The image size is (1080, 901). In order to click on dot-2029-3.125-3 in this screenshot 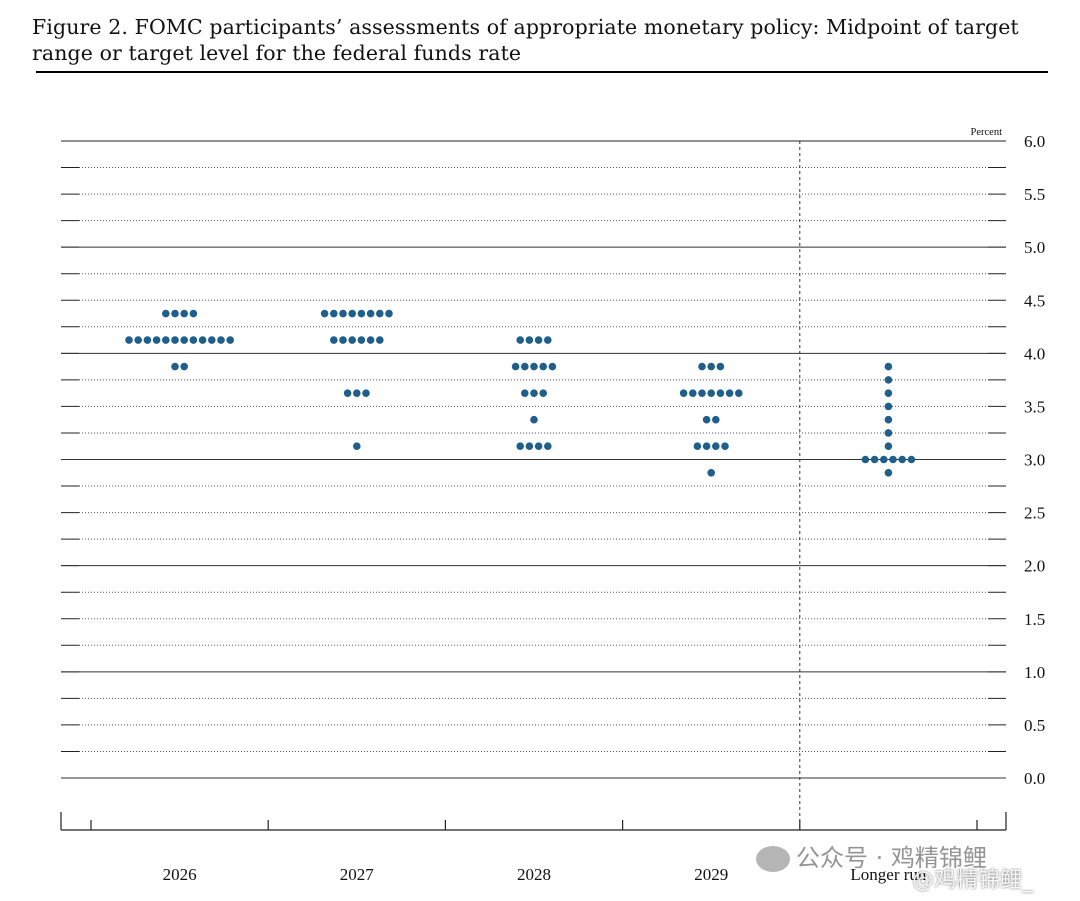, I will do `click(725, 446)`.